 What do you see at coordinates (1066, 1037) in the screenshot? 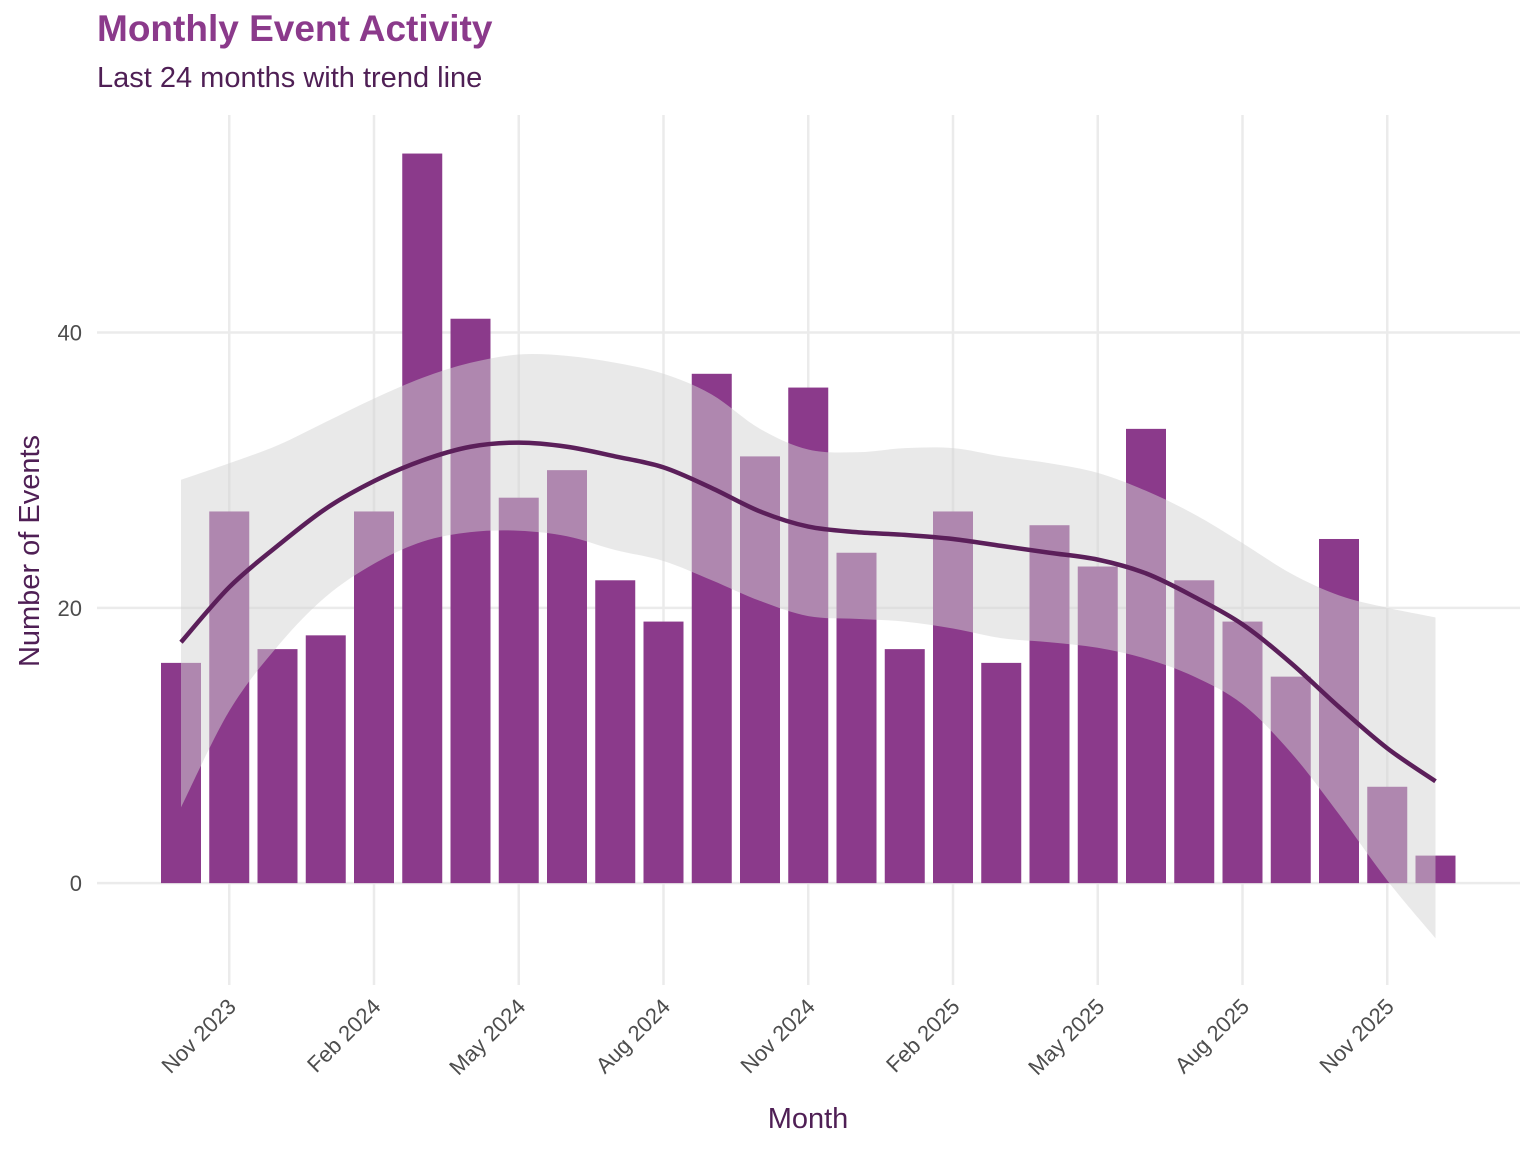
I see `x-tick-label: May 2025` at bounding box center [1066, 1037].